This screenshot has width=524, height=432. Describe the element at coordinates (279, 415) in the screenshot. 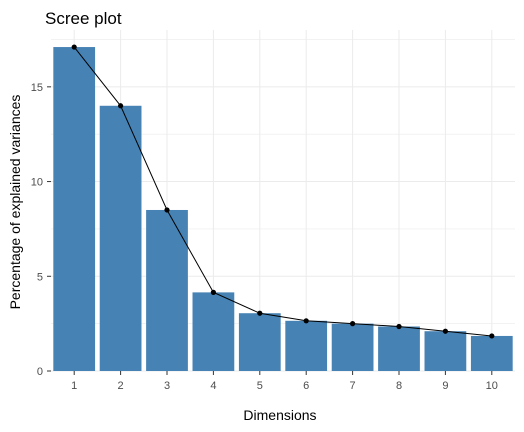

I see `x-axis-title: Dimensions` at that location.